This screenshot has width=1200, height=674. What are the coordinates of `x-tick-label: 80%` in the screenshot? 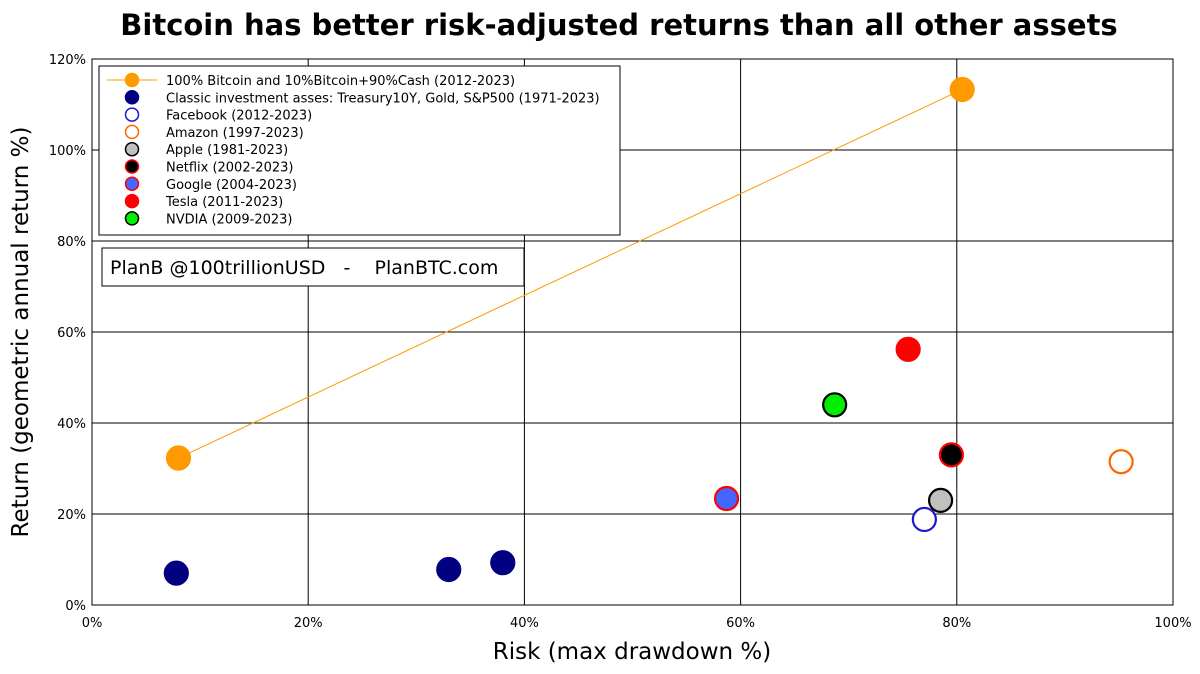 It's located at (956, 623).